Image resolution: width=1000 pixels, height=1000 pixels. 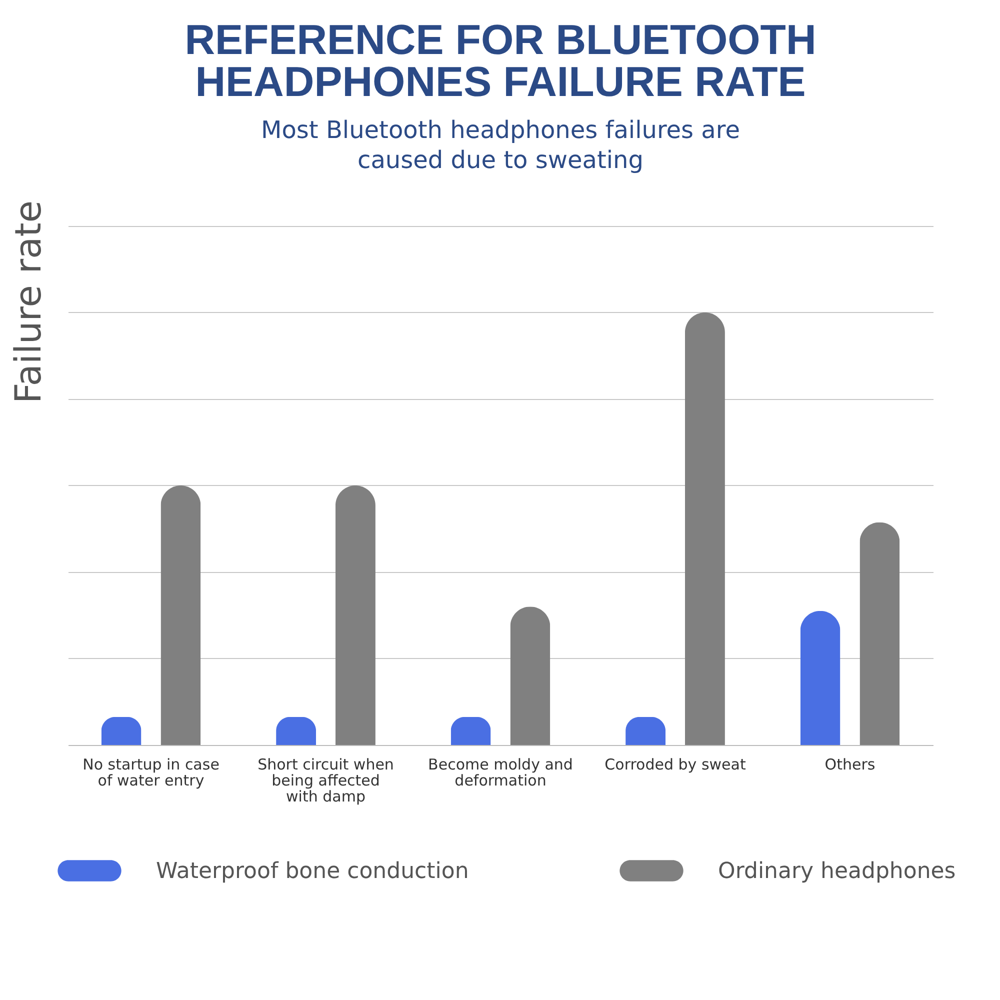 What do you see at coordinates (151, 773) in the screenshot?
I see `x-tick-label: No startup in case of water entry` at bounding box center [151, 773].